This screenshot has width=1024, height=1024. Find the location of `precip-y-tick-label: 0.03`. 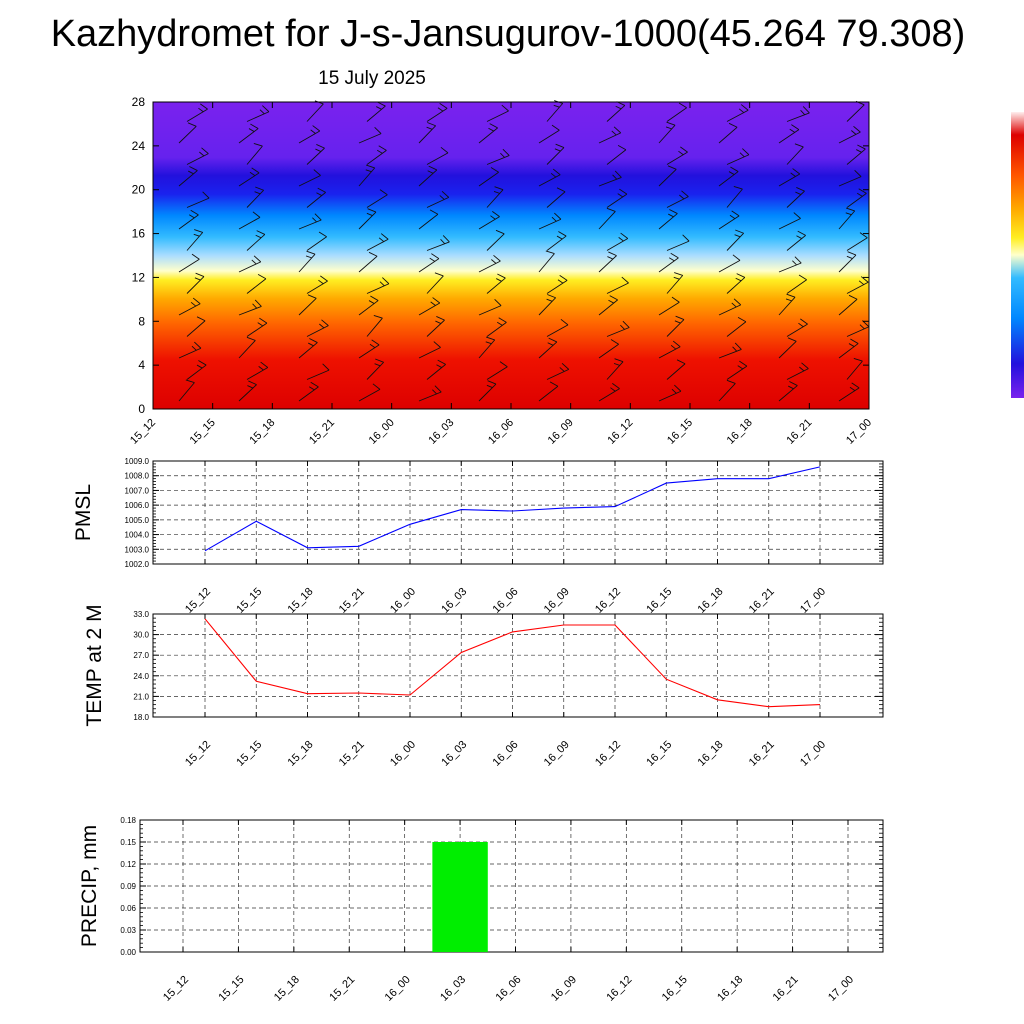

precip-y-tick-label: 0.03 is located at coordinates (128, 930).